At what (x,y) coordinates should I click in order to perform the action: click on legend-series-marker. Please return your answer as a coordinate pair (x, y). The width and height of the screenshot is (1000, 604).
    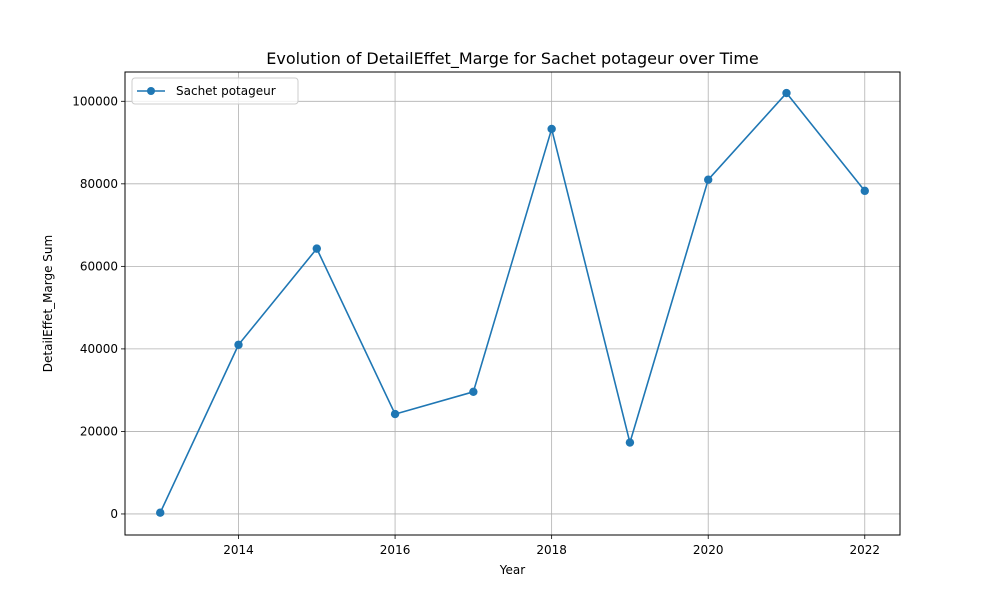
    Looking at the image, I should click on (151, 91).